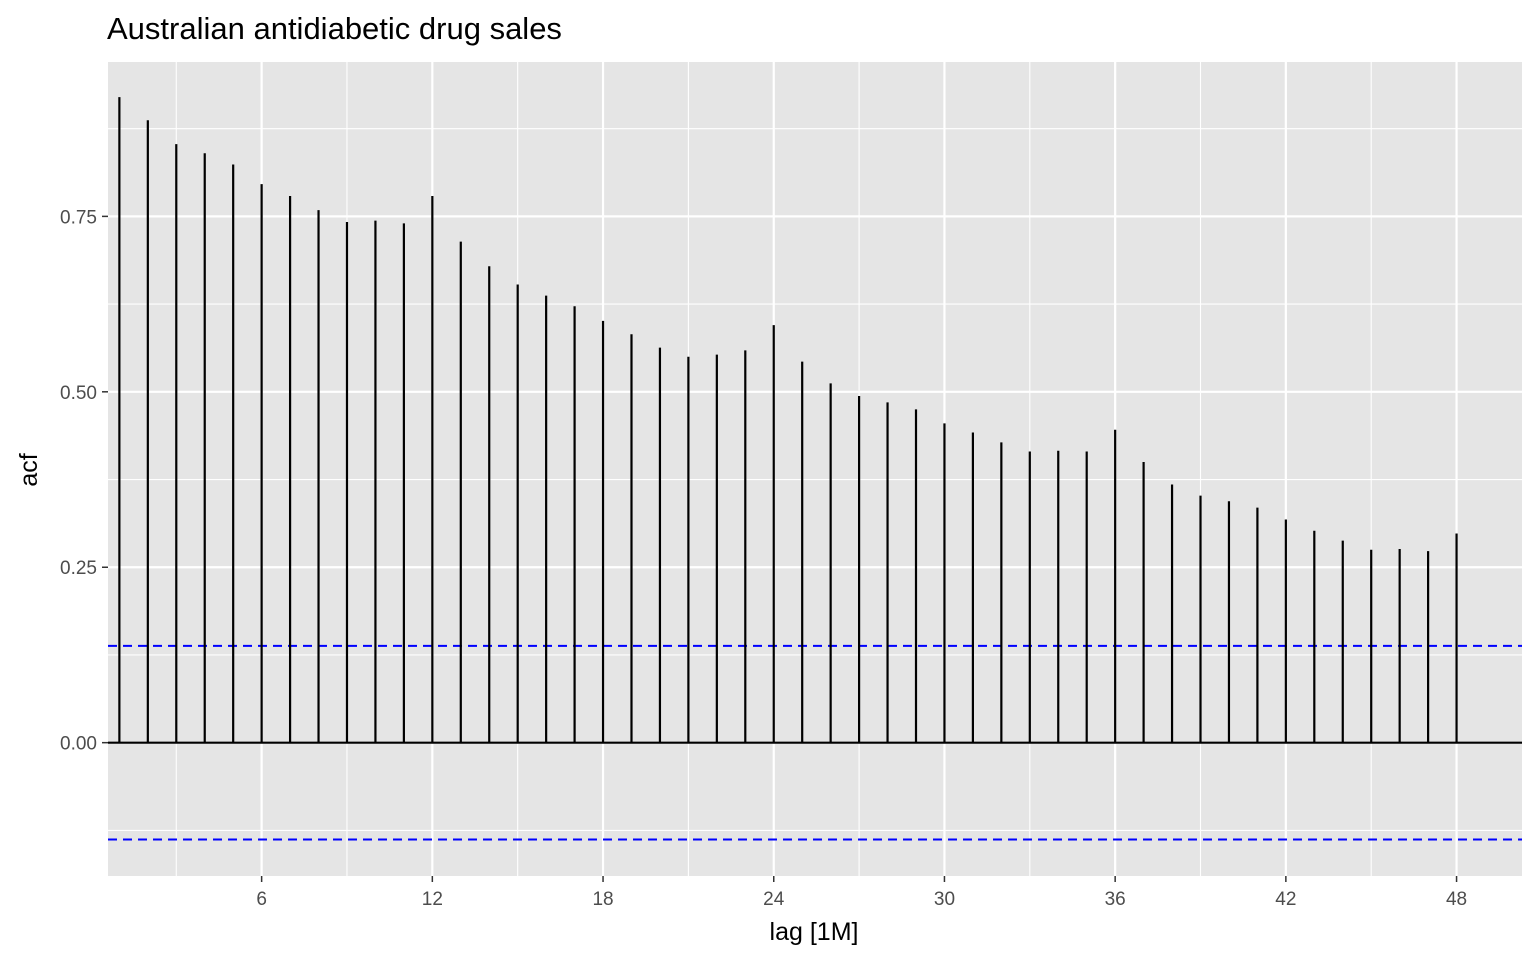 The image size is (1536, 960). Describe the element at coordinates (432, 899) in the screenshot. I see `x-tick-label: 12` at that location.